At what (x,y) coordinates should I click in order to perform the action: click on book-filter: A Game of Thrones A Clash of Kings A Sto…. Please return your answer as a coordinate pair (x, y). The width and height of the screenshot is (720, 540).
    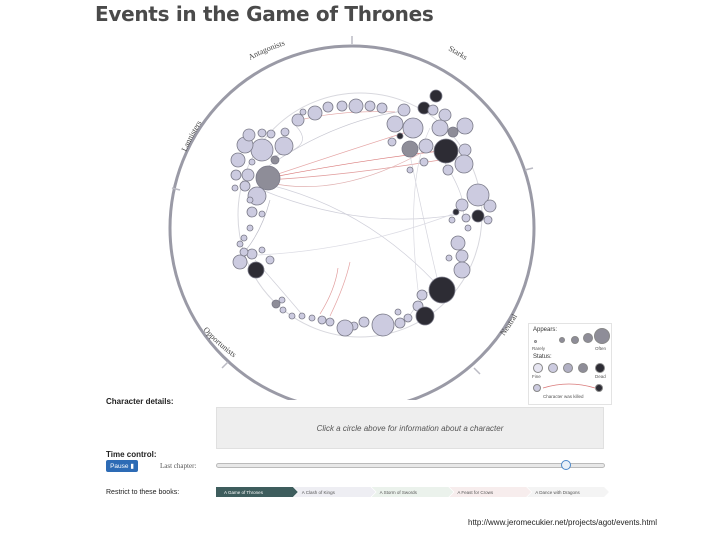
    Looking at the image, I should click on (412, 492).